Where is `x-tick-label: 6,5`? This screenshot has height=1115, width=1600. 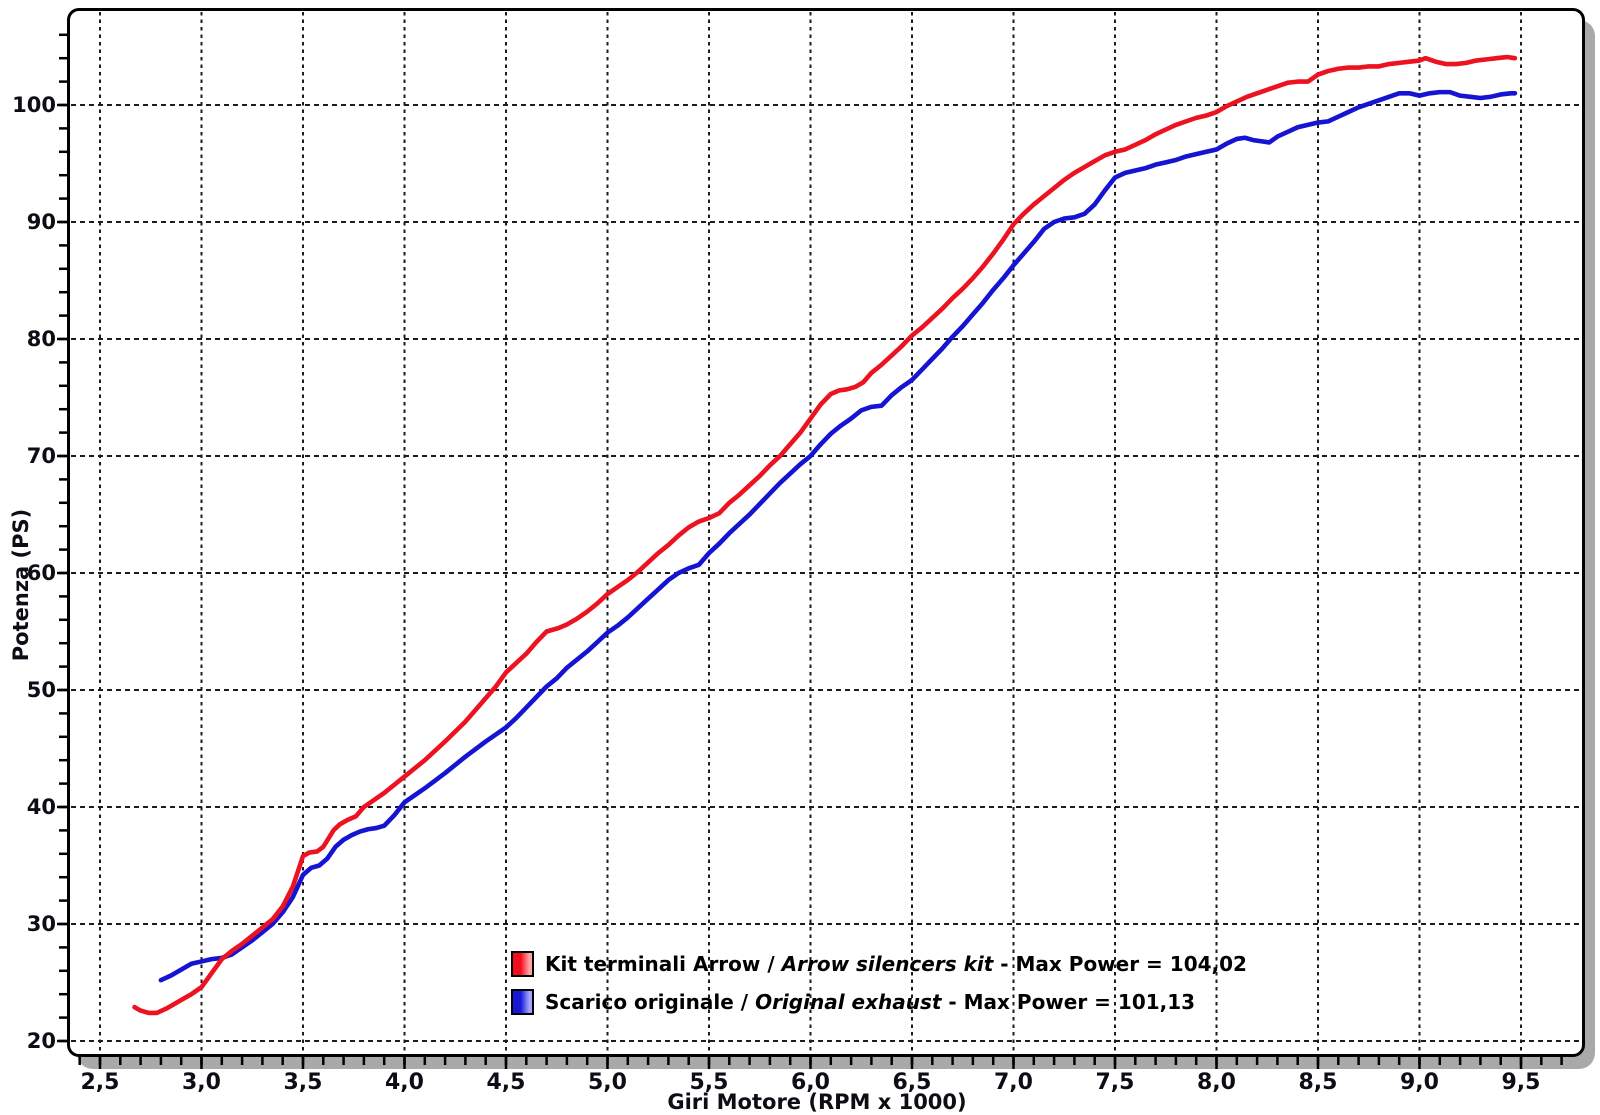 x-tick-label: 6,5 is located at coordinates (912, 1082).